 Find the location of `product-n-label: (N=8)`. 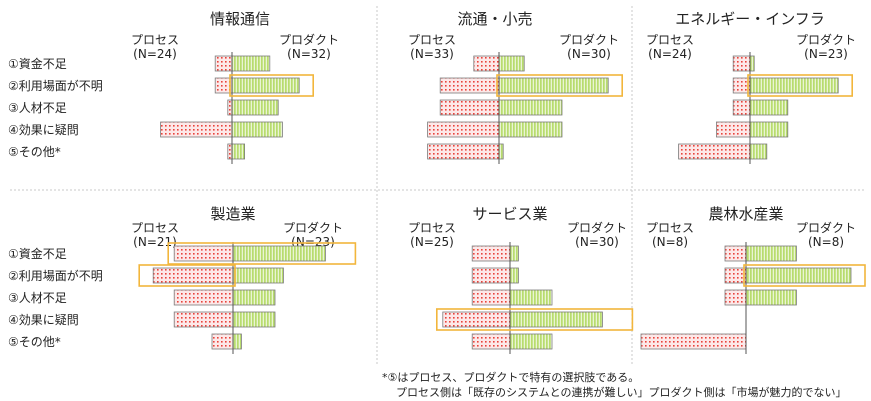

product-n-label: (N=8) is located at coordinates (826, 242).